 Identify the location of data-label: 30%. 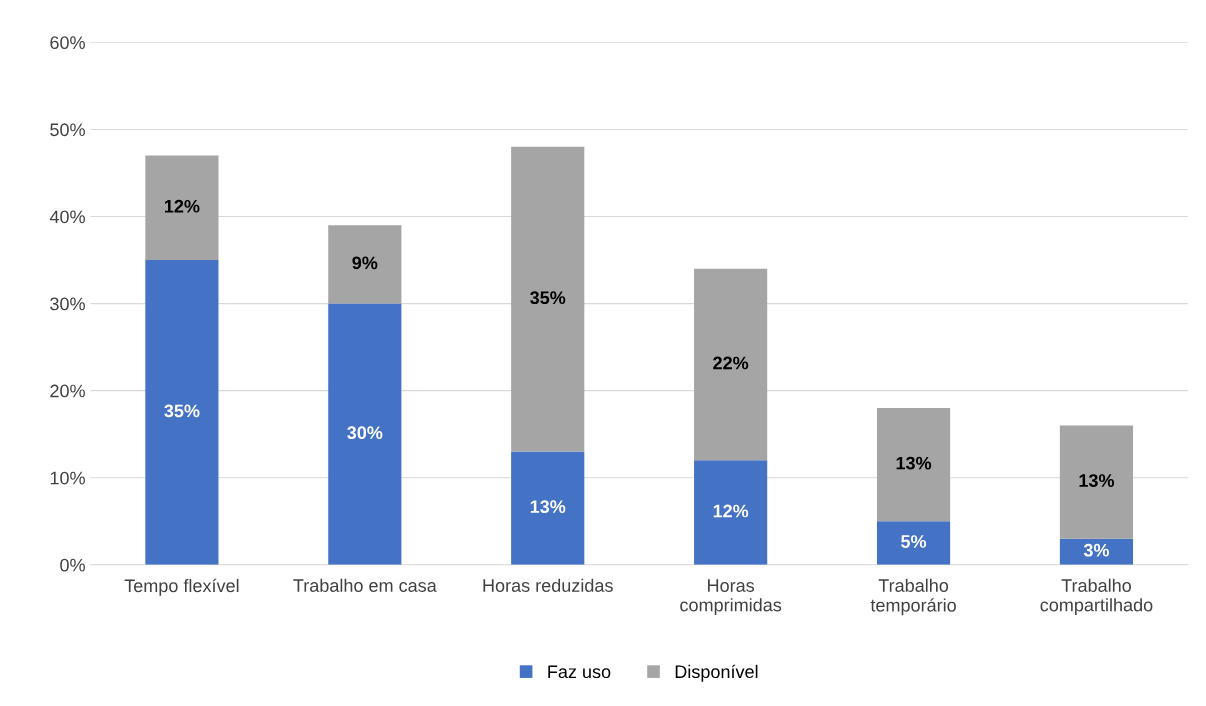
(365, 433).